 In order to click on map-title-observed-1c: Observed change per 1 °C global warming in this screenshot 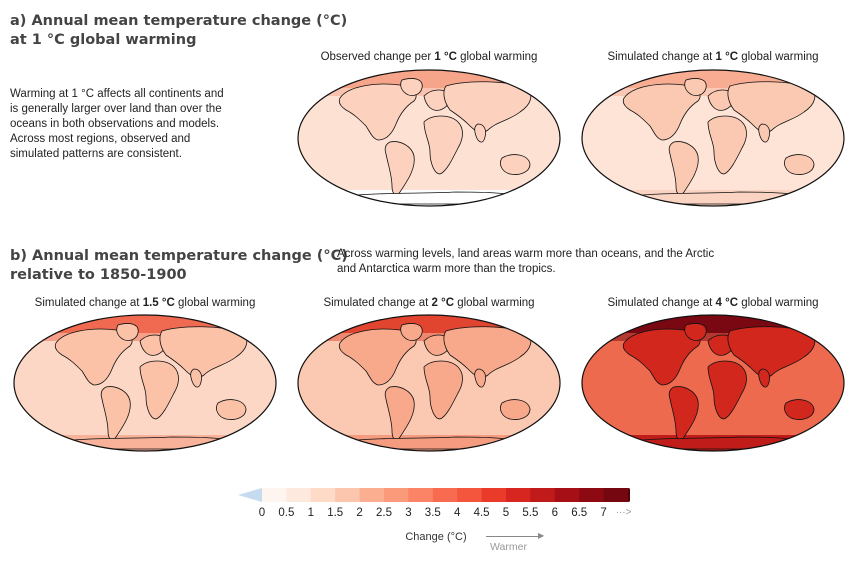, I will do `click(429, 57)`.